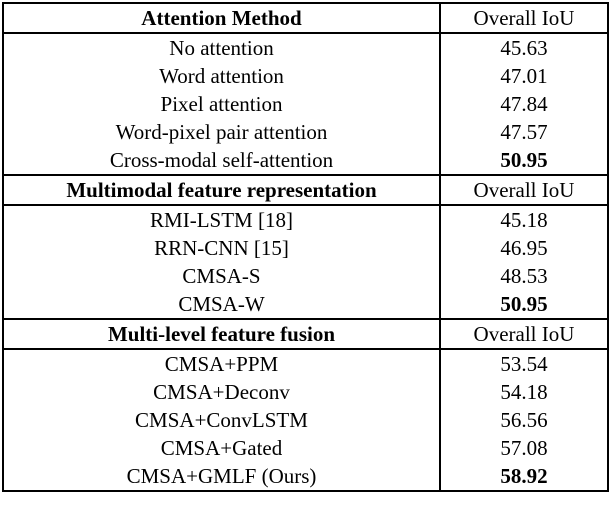 The height and width of the screenshot is (522, 612). I want to click on iou-cell: 56.56, so click(524, 420).